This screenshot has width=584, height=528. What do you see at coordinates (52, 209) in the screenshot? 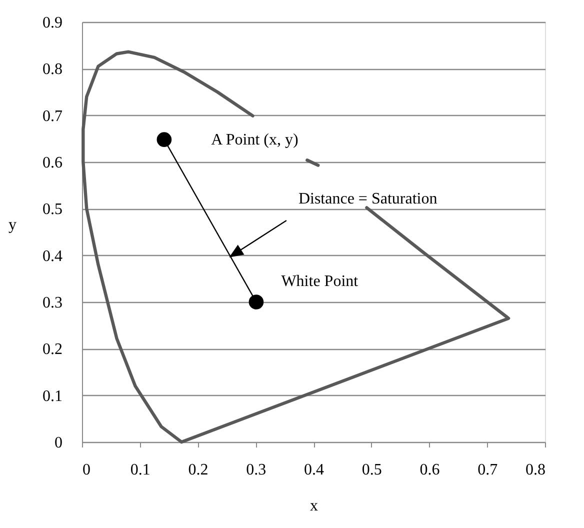
I see `y-tick-label: 0.5` at bounding box center [52, 209].